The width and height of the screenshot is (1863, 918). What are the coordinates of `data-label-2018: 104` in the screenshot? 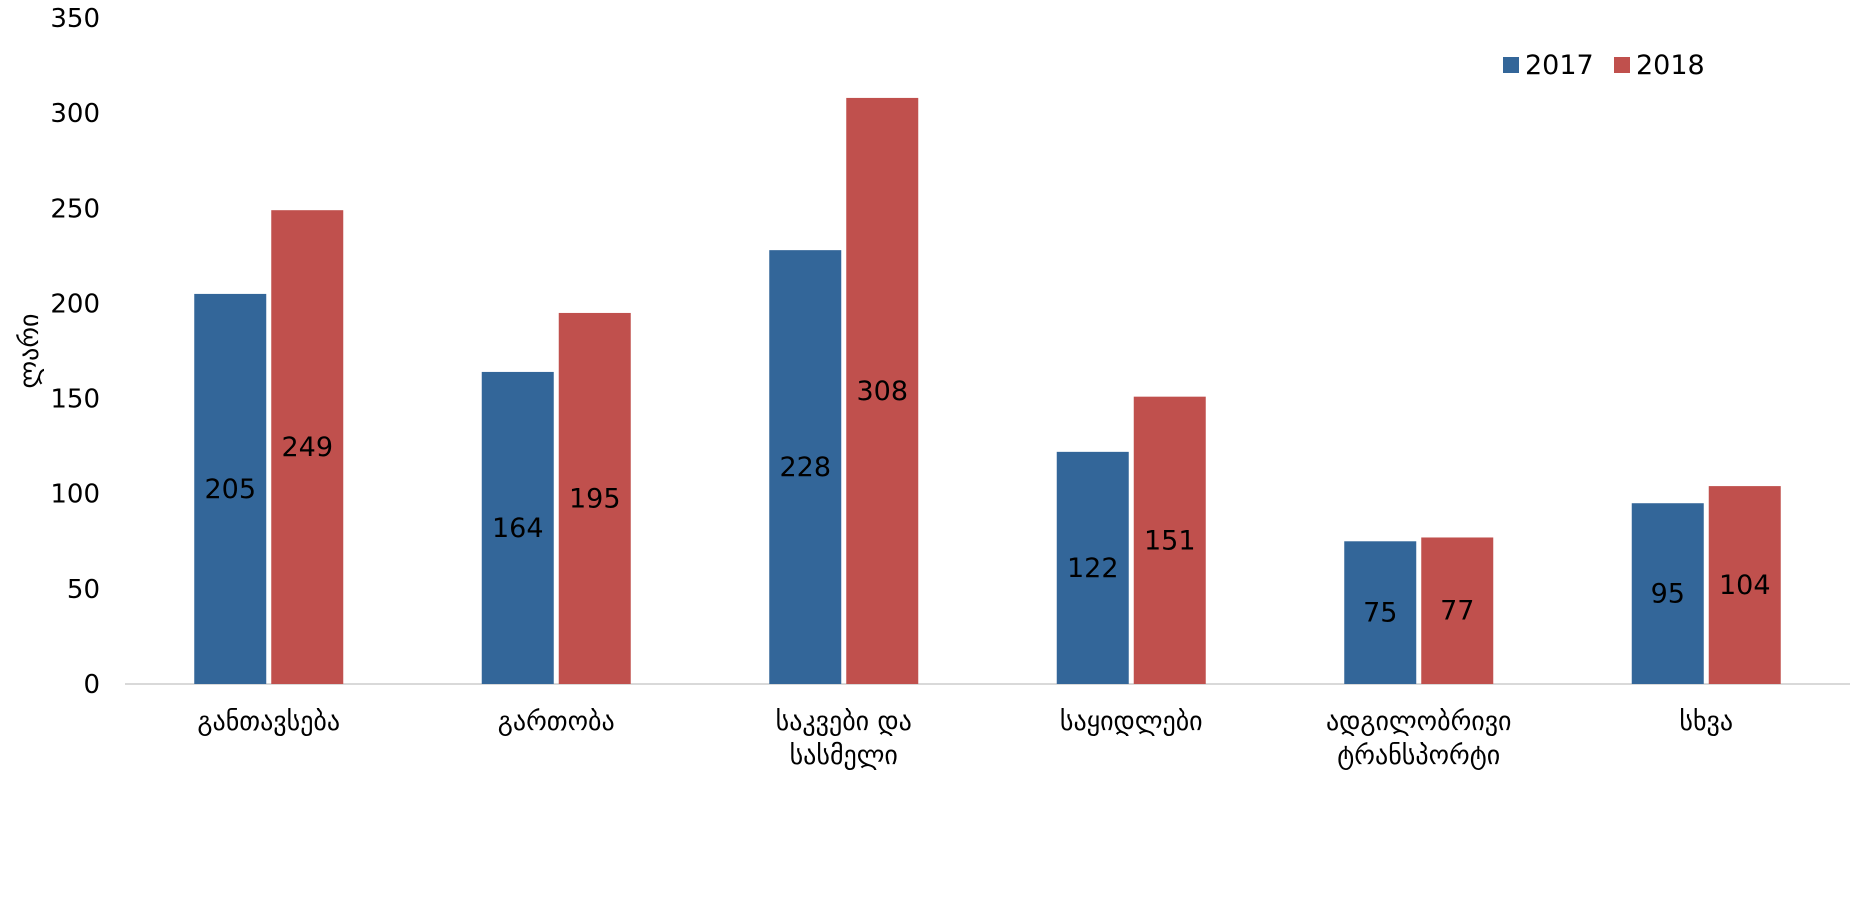 It's located at (1745, 585).